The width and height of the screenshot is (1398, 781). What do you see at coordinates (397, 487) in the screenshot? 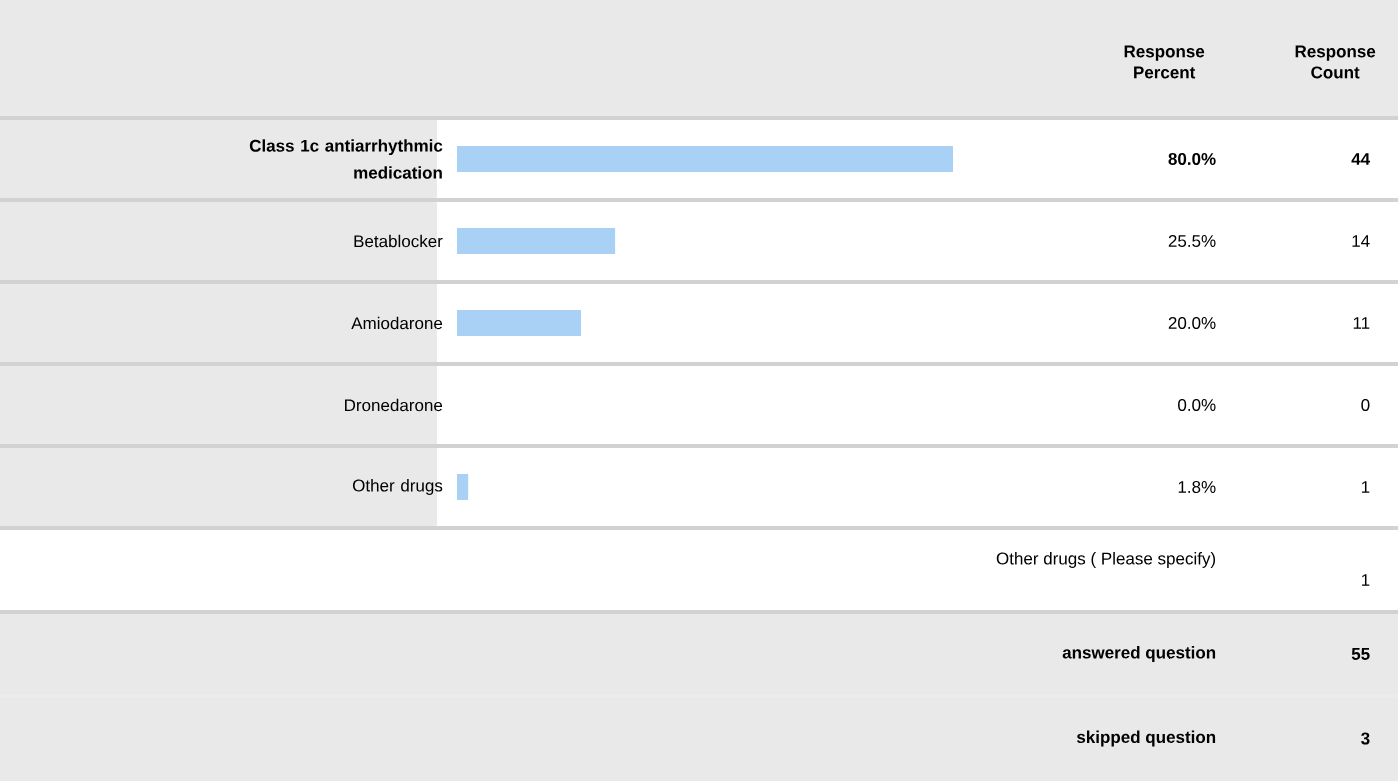
I see `y-tick-label: Other drugs` at bounding box center [397, 487].